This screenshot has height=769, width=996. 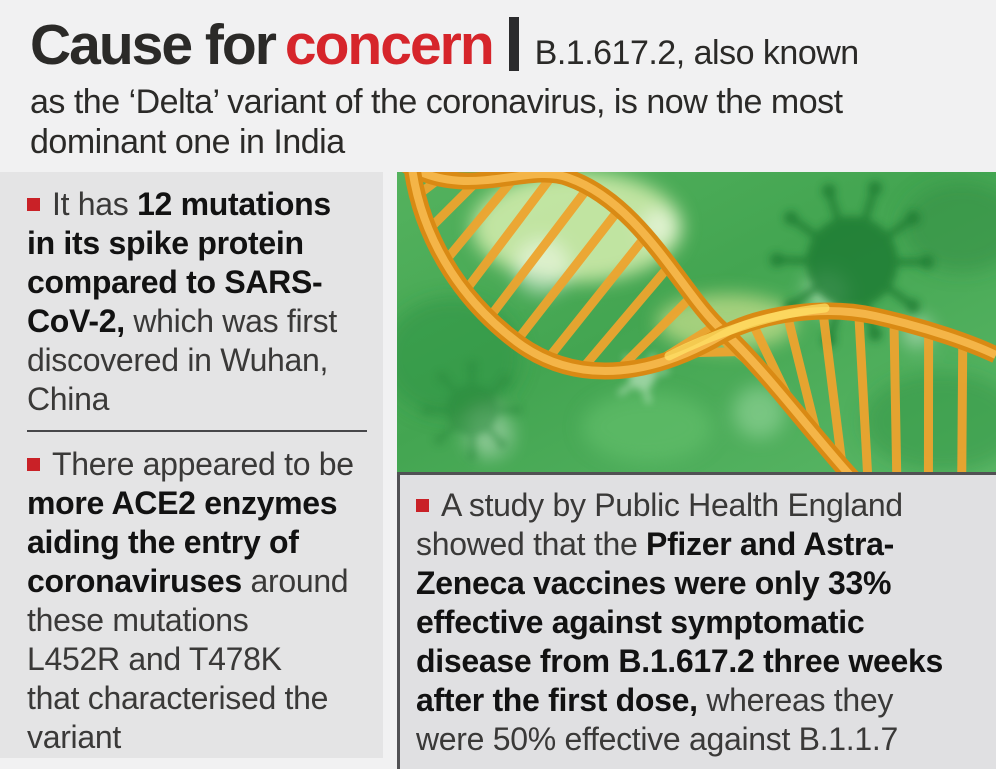 What do you see at coordinates (472, 411) in the screenshot?
I see `coronavirus-small-icon` at bounding box center [472, 411].